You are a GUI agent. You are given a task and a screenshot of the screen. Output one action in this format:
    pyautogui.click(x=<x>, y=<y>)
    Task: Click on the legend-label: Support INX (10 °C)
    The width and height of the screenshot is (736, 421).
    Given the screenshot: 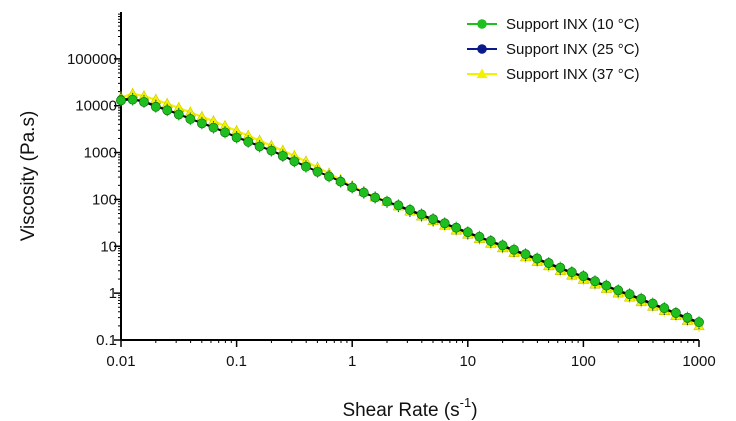 What is the action you would take?
    pyautogui.click(x=573, y=24)
    